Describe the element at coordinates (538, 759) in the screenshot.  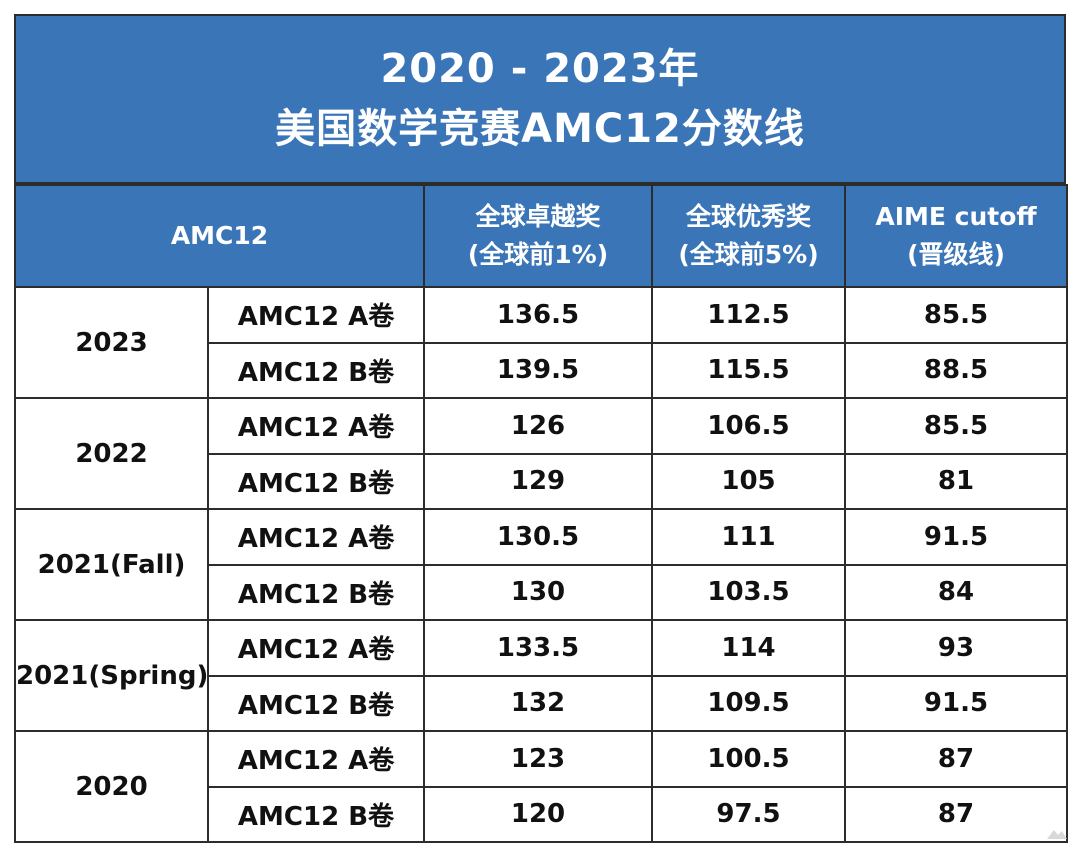
I see `top1-cell: 123` at that location.